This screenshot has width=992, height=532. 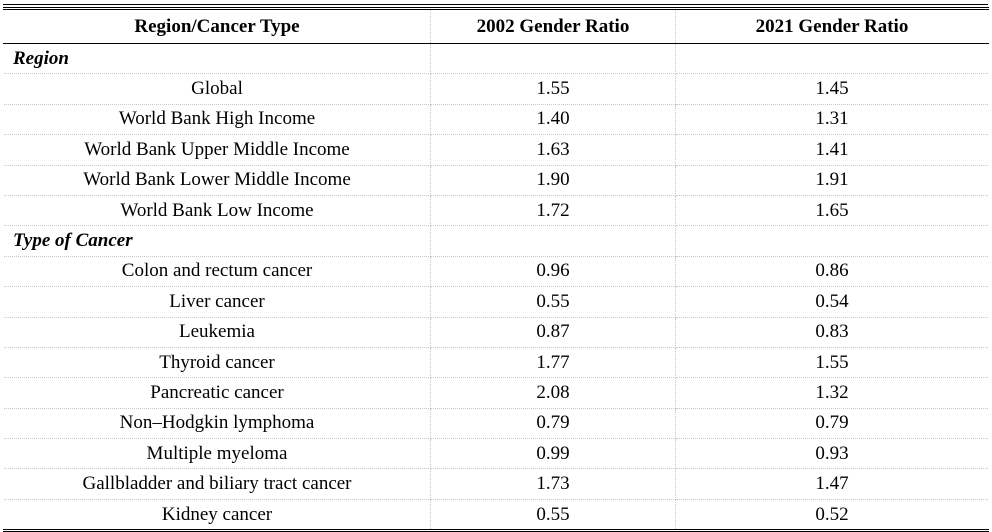 I want to click on table-row: World Bank Low Income 1.72 1.65, so click(x=496, y=211).